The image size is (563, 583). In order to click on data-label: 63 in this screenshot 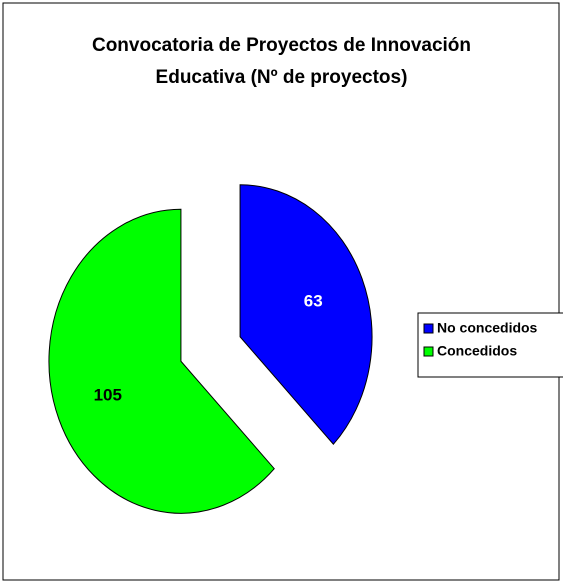, I will do `click(313, 300)`.